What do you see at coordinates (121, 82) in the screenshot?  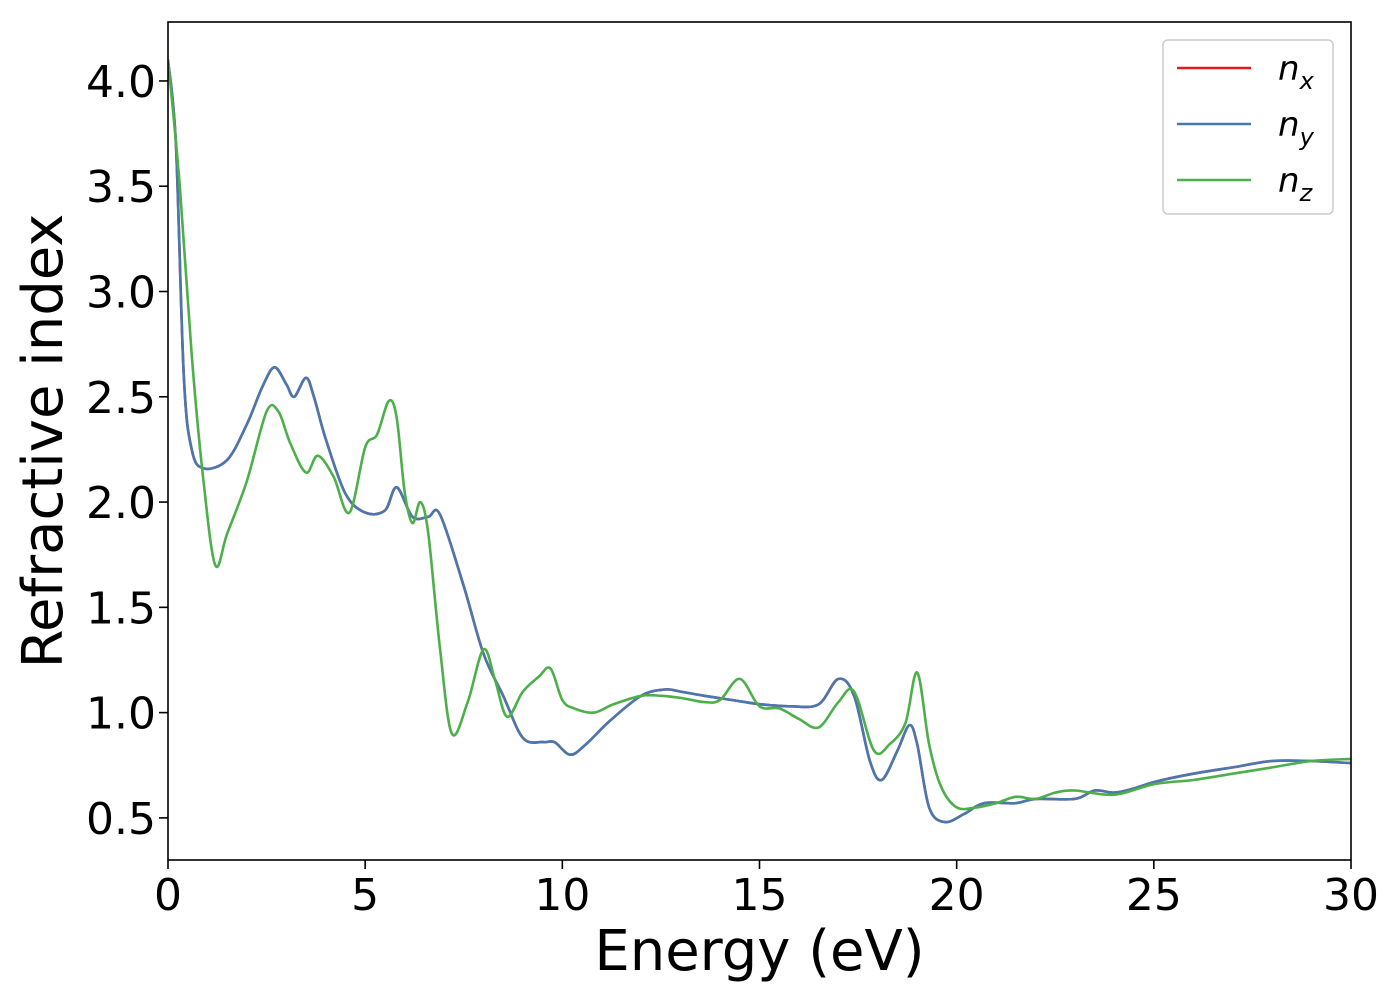 I see `y-tick-label: 4.0` at bounding box center [121, 82].